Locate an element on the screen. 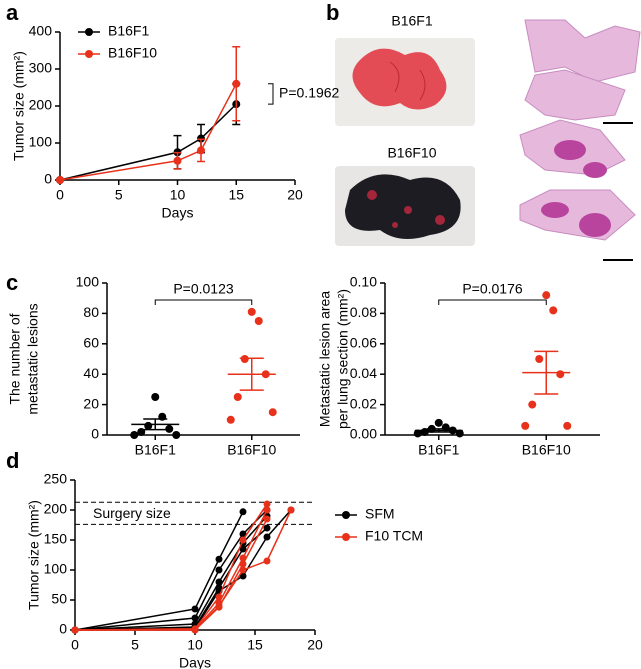 Image resolution: width=641 pixels, height=669 pixels. legend-label: B16F1 is located at coordinates (128, 31).